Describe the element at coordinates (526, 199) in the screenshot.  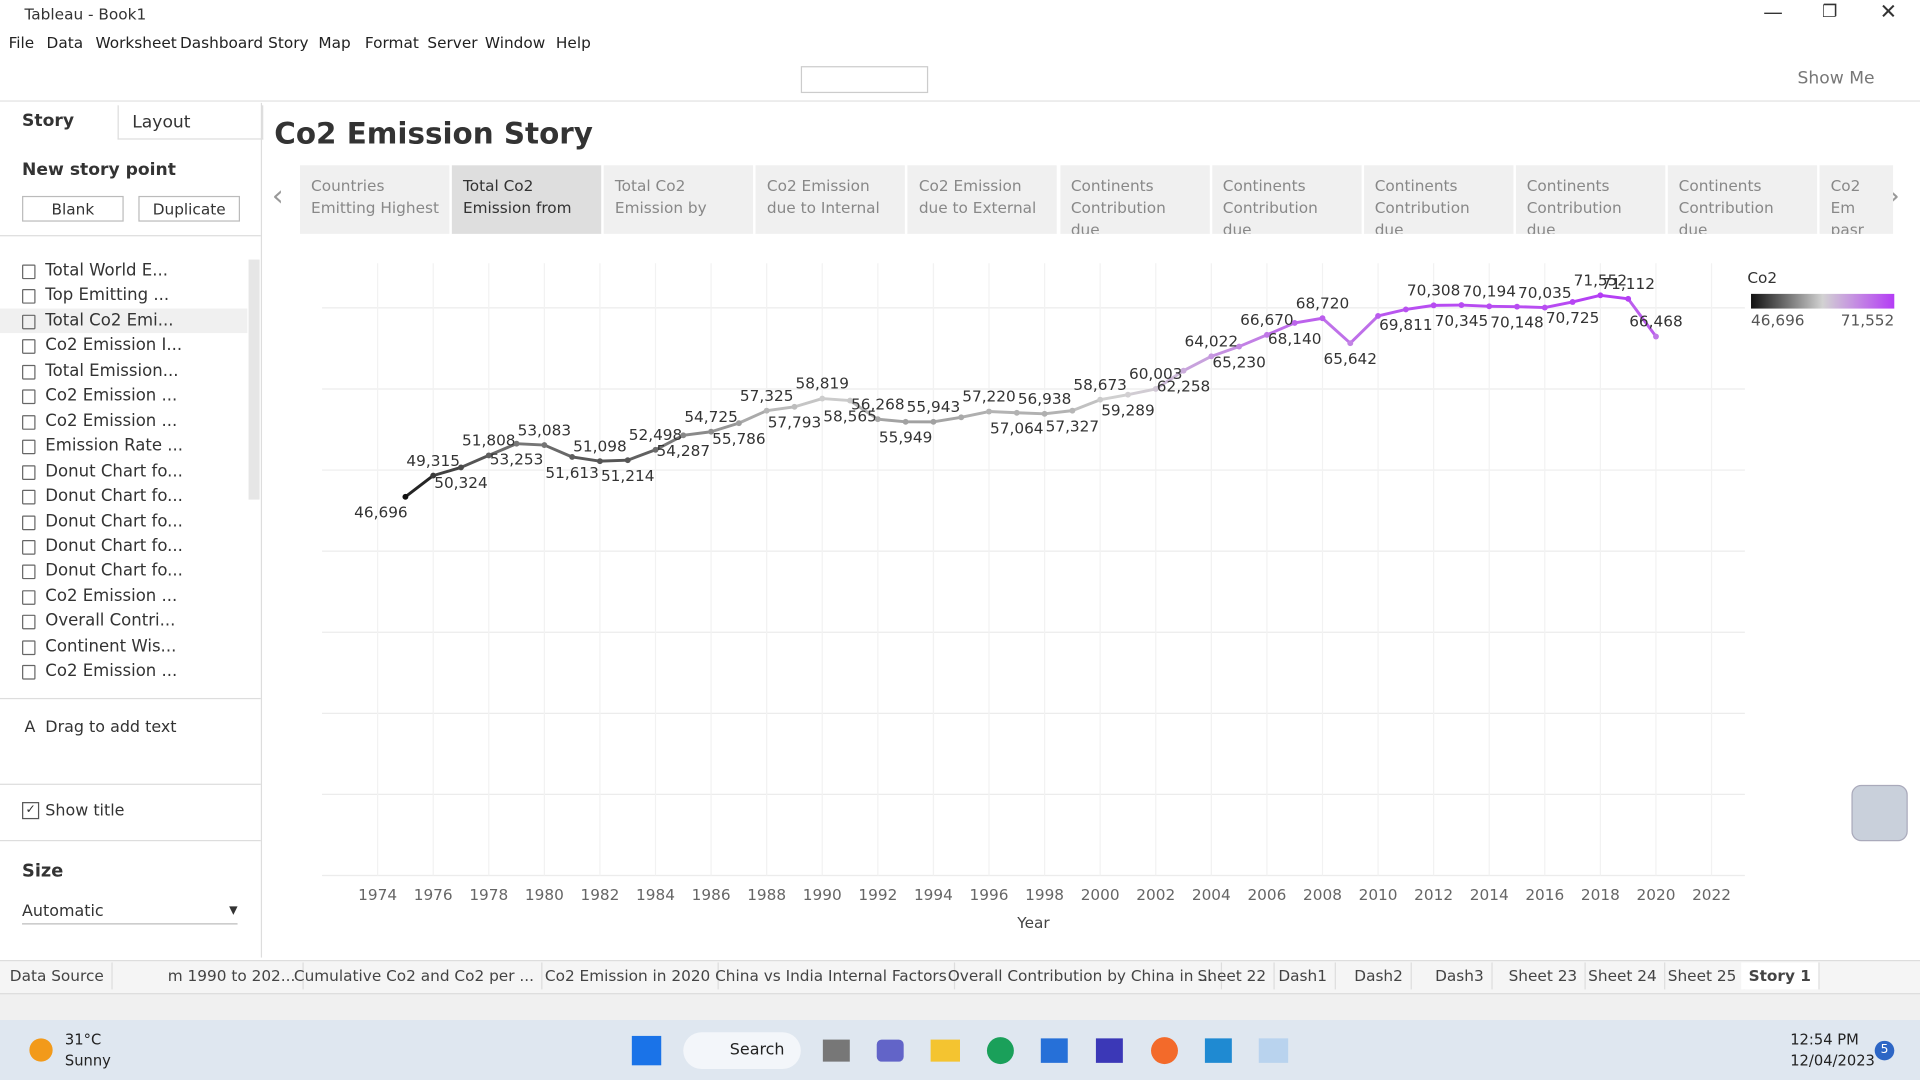
I see `story-point: Total Co2 Emission from` at that location.